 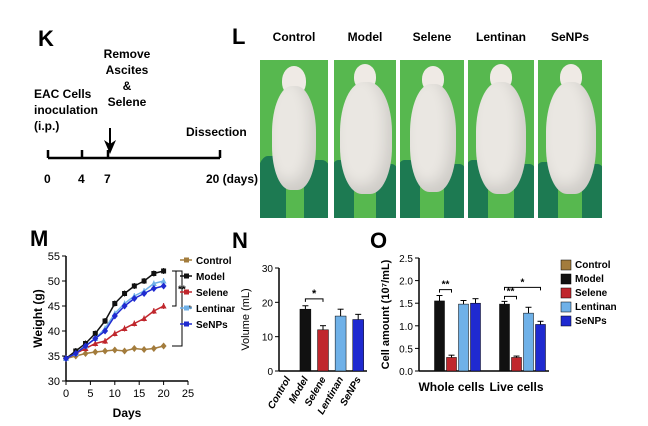 What do you see at coordinates (239, 36) in the screenshot?
I see `panel-label-l: L` at bounding box center [239, 36].